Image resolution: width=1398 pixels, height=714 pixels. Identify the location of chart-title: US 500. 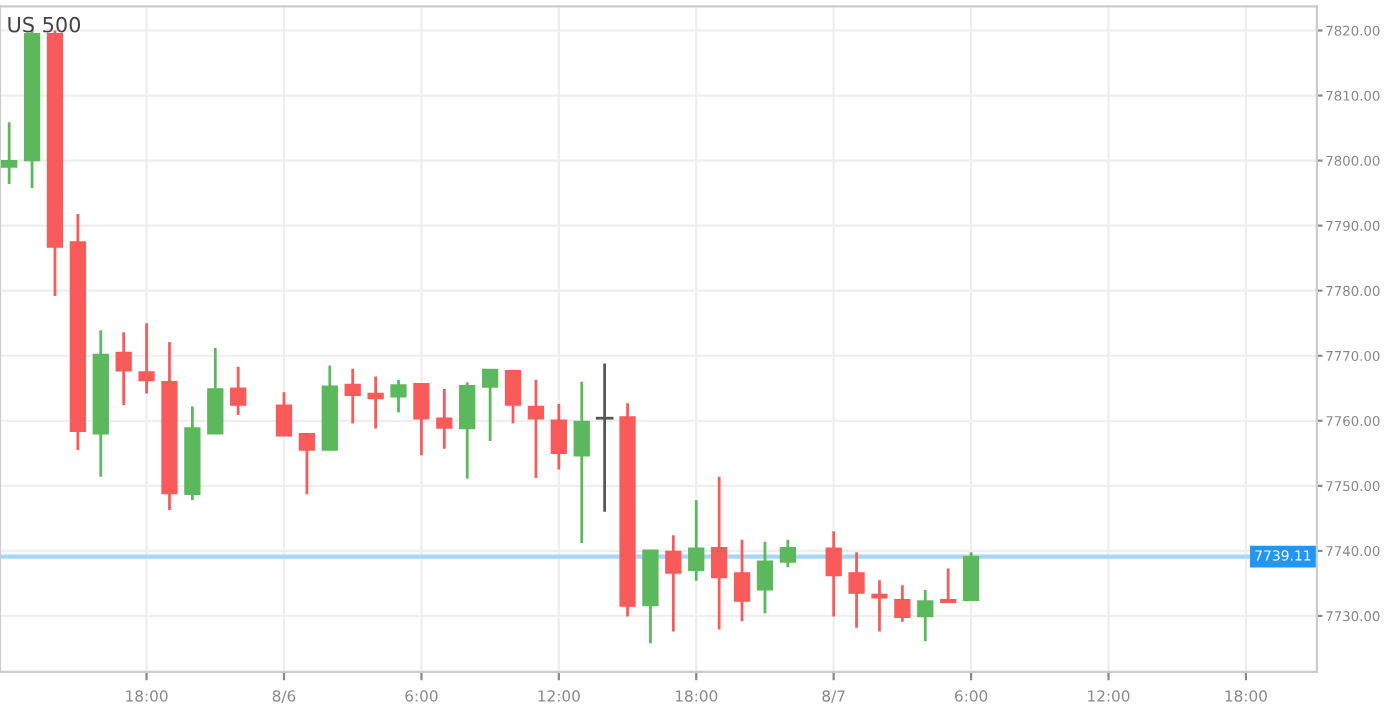
(44, 24).